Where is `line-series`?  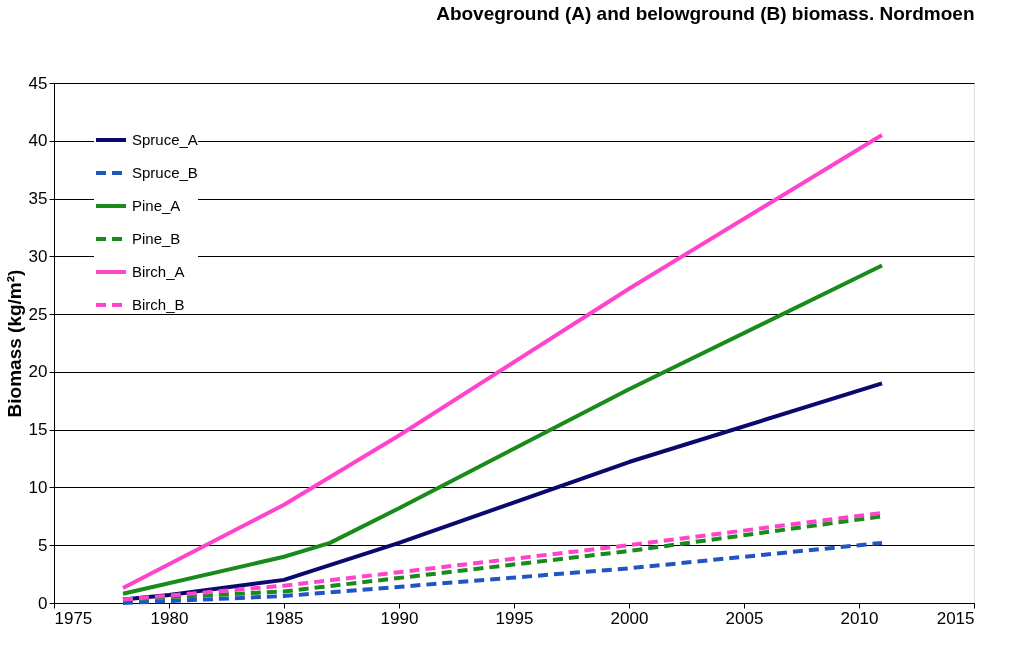
line-series is located at coordinates (502, 572).